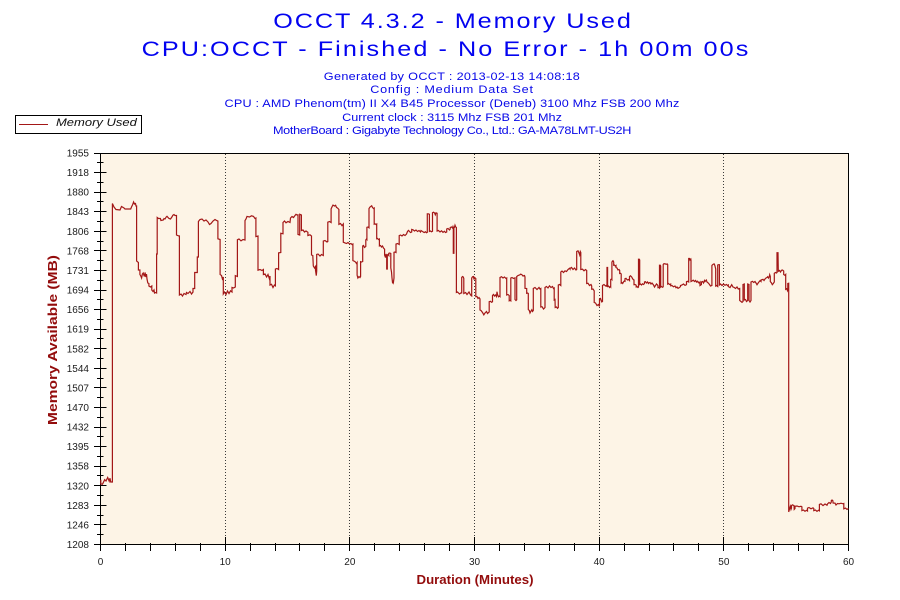 The image size is (900, 600). What do you see at coordinates (78, 408) in the screenshot?
I see `svg-text: 1470` at bounding box center [78, 408].